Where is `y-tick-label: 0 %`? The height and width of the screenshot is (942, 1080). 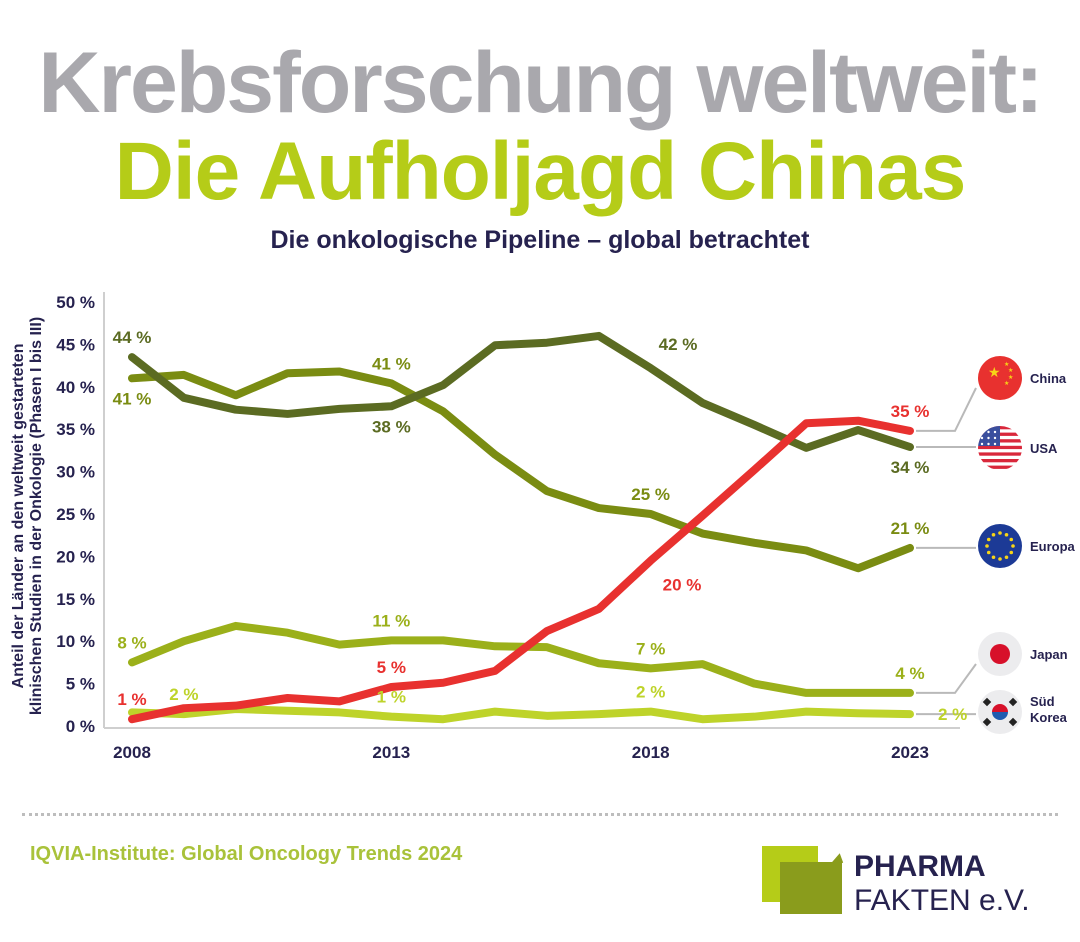 y-tick-label: 0 % is located at coordinates (80, 726).